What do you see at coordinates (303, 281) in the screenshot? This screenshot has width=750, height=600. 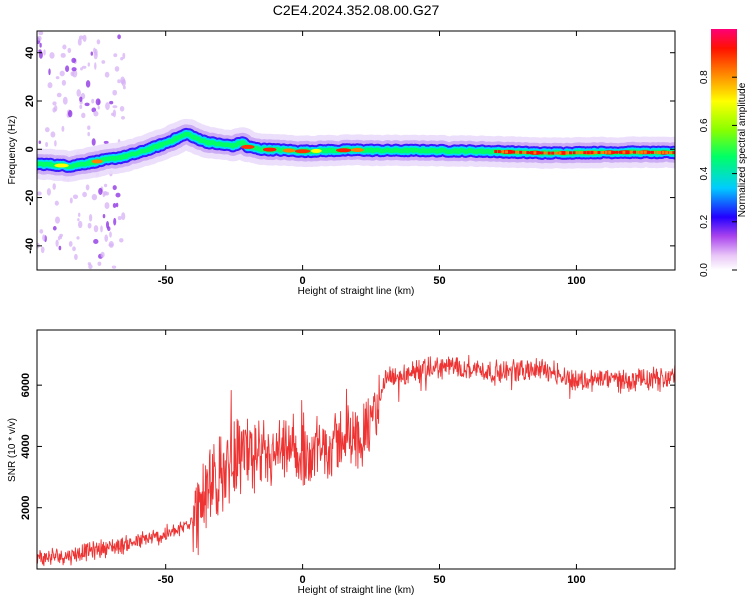 I see `spectrogram-xtick-label: 0` at bounding box center [303, 281].